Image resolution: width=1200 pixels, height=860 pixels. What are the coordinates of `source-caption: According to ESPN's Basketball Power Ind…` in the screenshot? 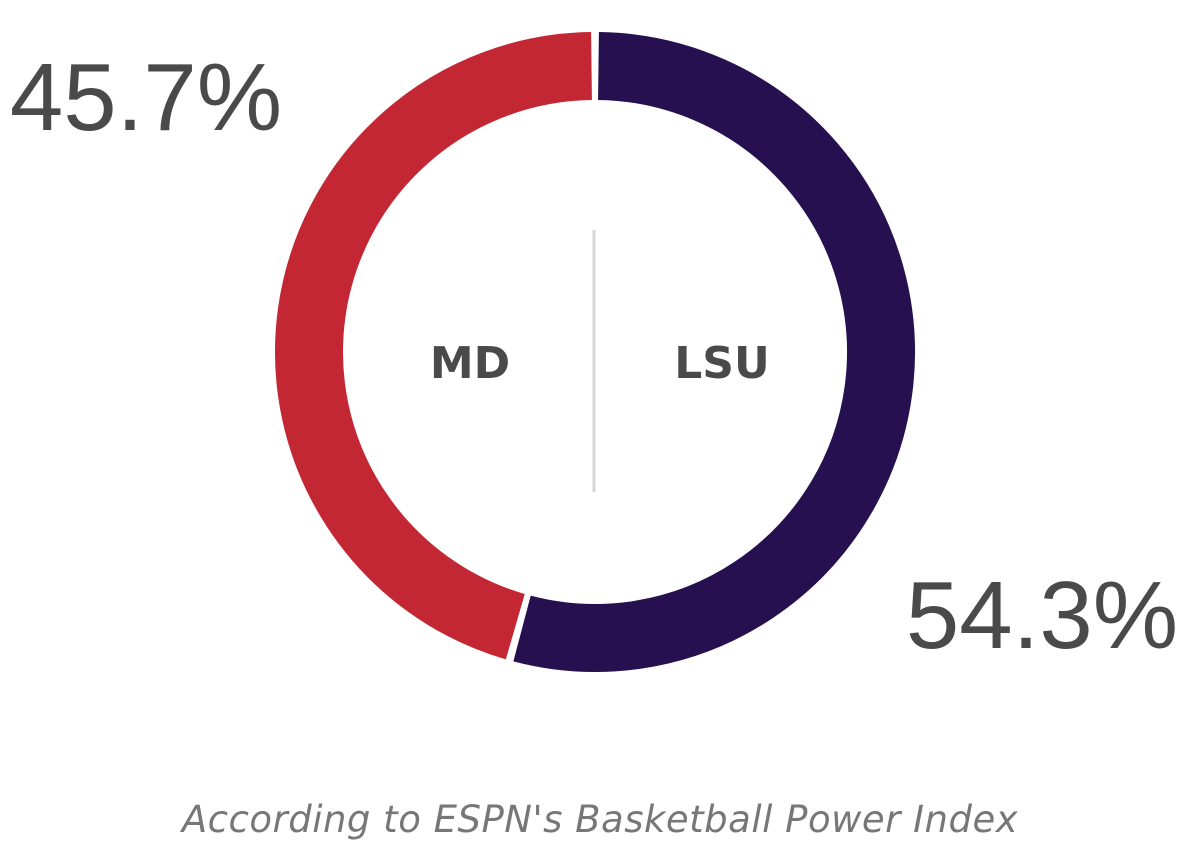 It's located at (600, 819).